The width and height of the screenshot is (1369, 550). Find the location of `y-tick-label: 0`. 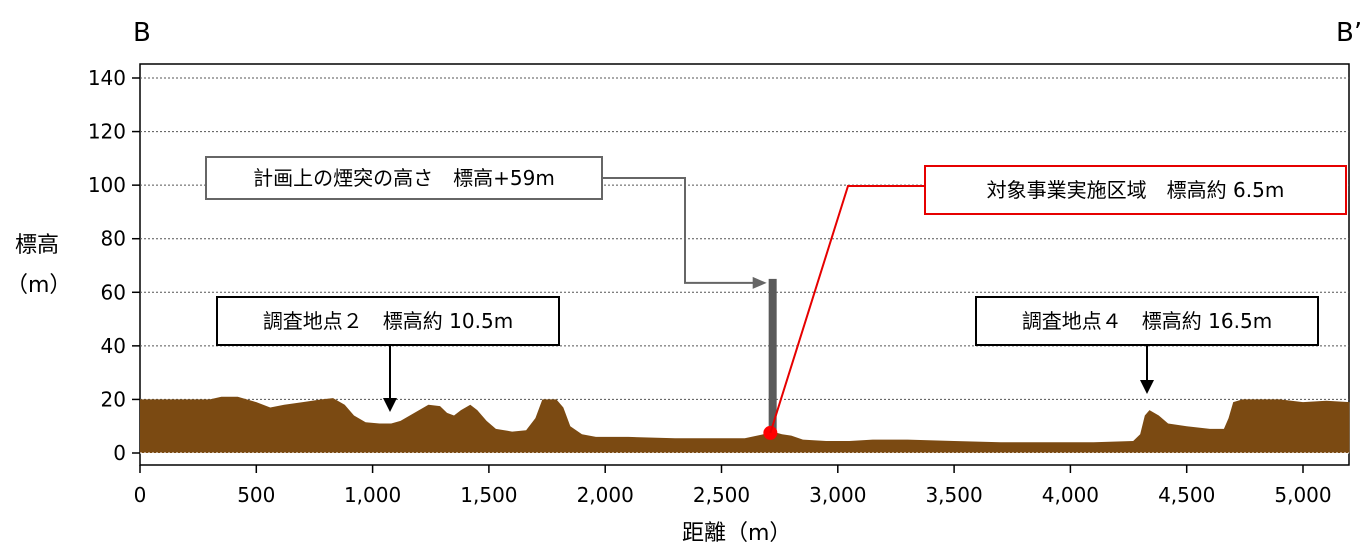

y-tick-label: 0 is located at coordinates (119, 453).